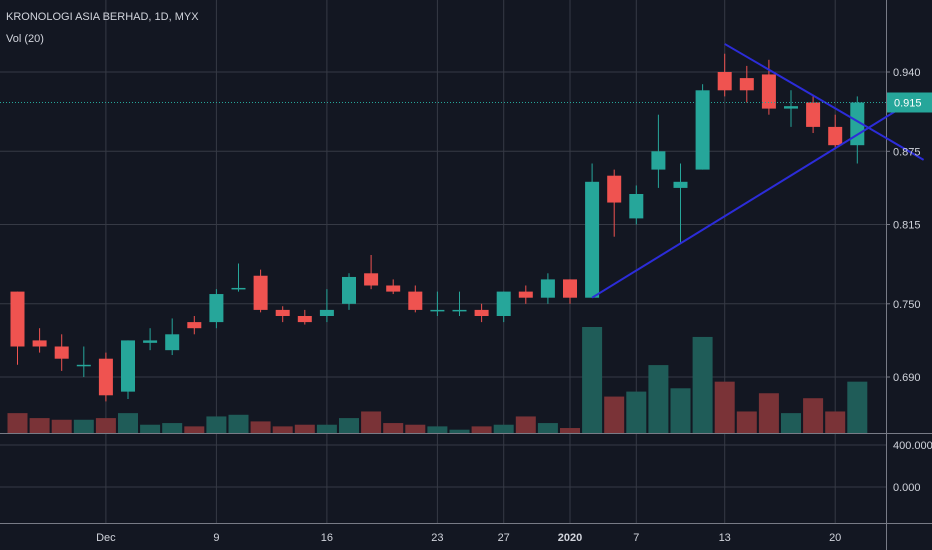  I want to click on time-tick-label: Dec, so click(106, 538).